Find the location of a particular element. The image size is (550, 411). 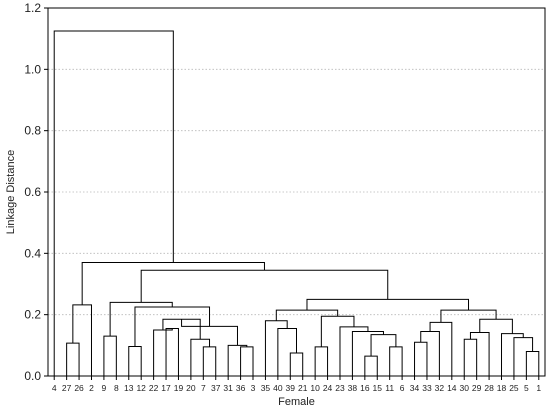

leaf-label: 24 is located at coordinates (328, 388).